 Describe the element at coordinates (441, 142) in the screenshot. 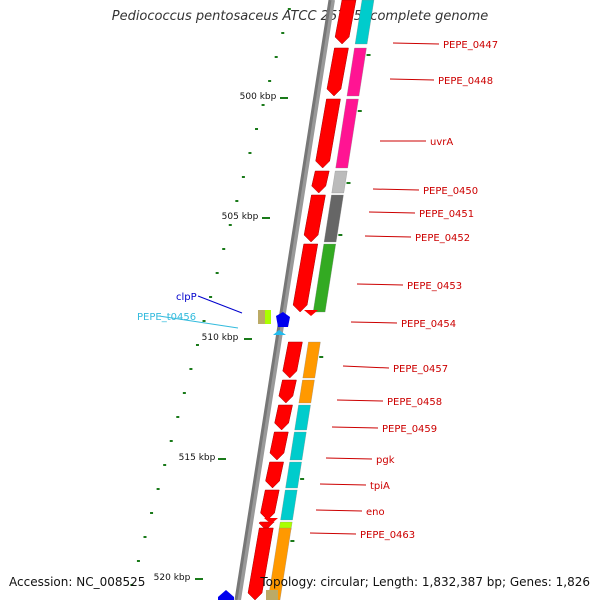

I see `gene-label: uvrA` at that location.